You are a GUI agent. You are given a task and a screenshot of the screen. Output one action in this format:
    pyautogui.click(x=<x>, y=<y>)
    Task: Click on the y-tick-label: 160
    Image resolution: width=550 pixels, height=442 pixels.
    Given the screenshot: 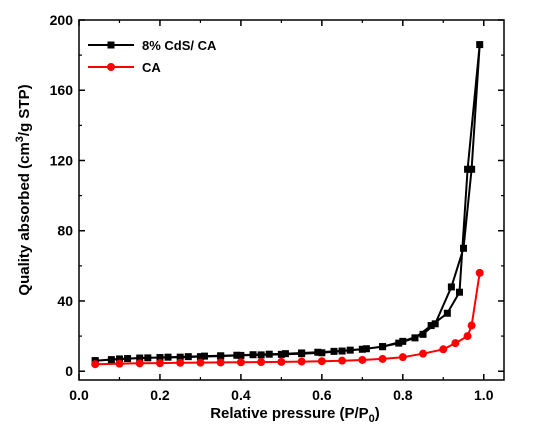 What is the action you would take?
    pyautogui.click(x=62, y=90)
    